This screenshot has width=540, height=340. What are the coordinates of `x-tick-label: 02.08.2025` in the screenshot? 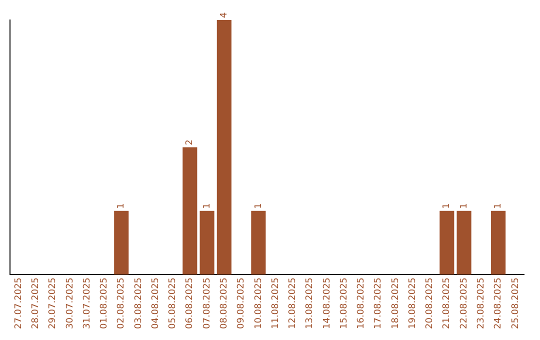 It's located at (121, 303).